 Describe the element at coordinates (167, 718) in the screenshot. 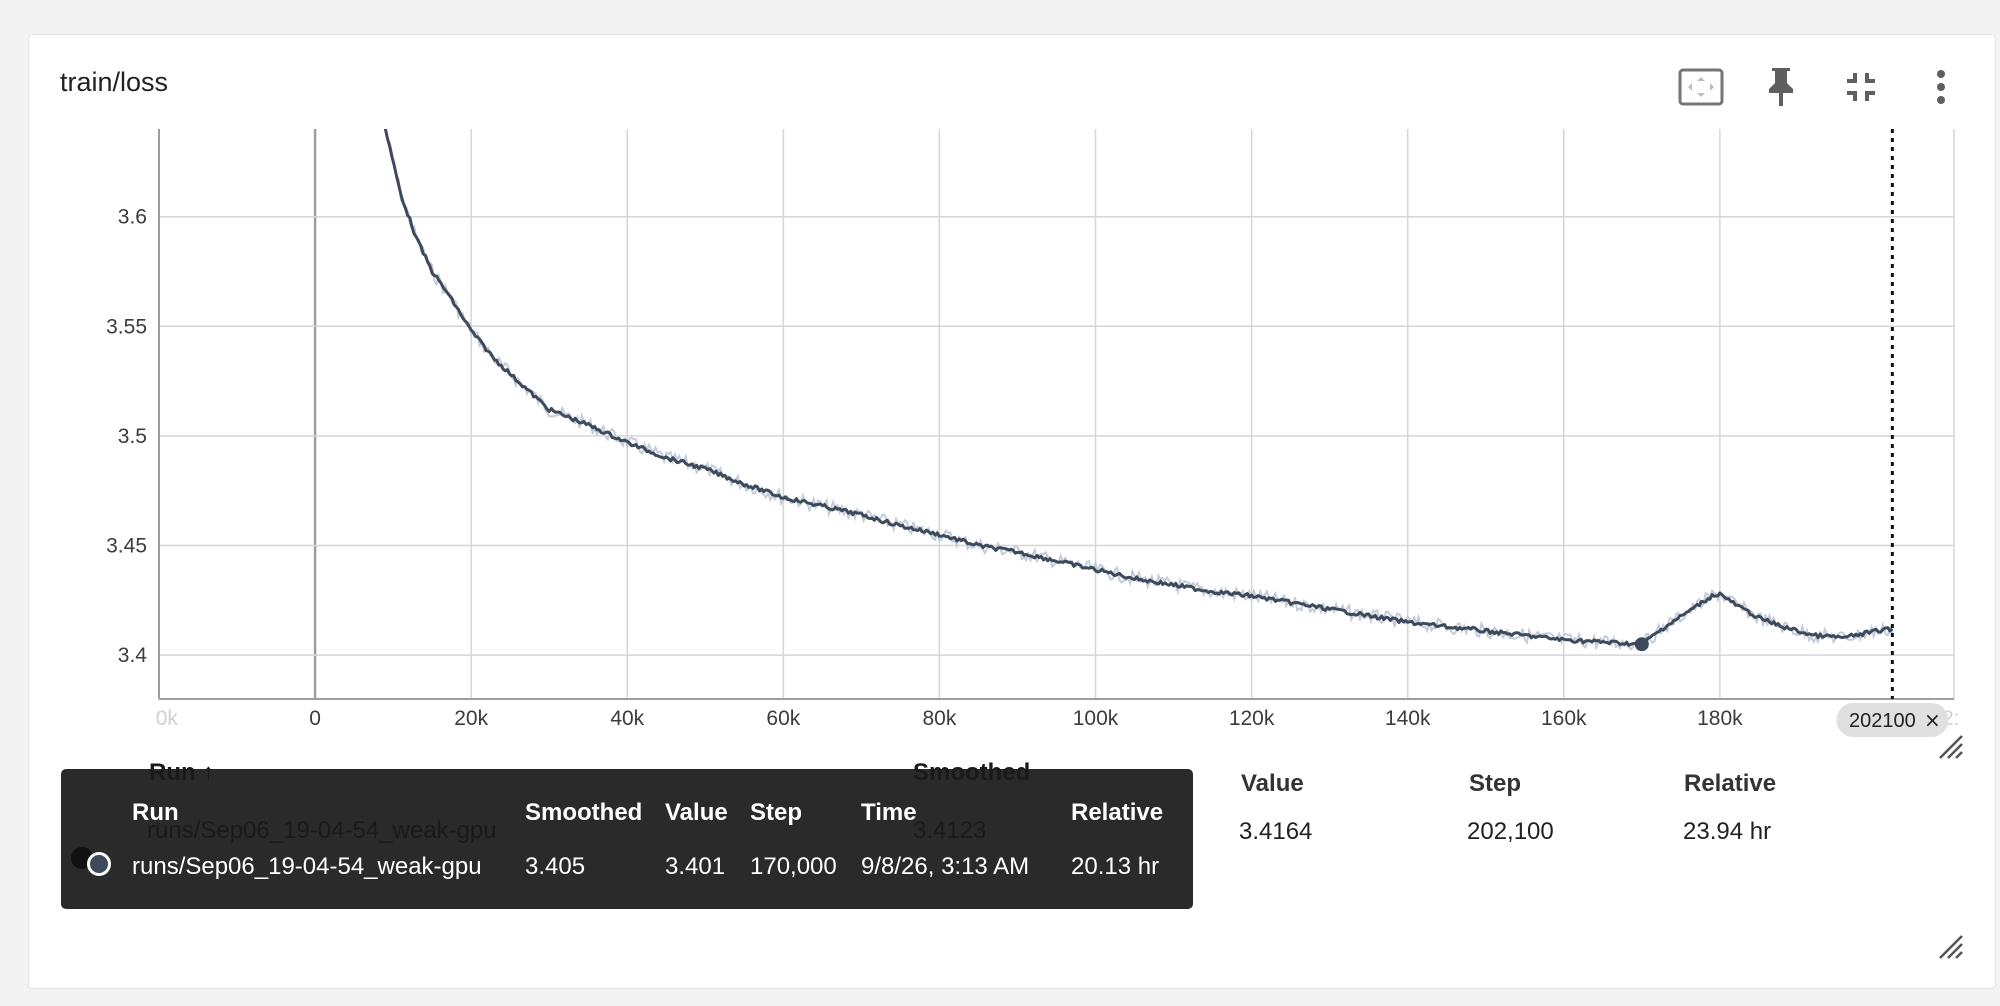

I see `x-edge-label-left: 0k` at that location.